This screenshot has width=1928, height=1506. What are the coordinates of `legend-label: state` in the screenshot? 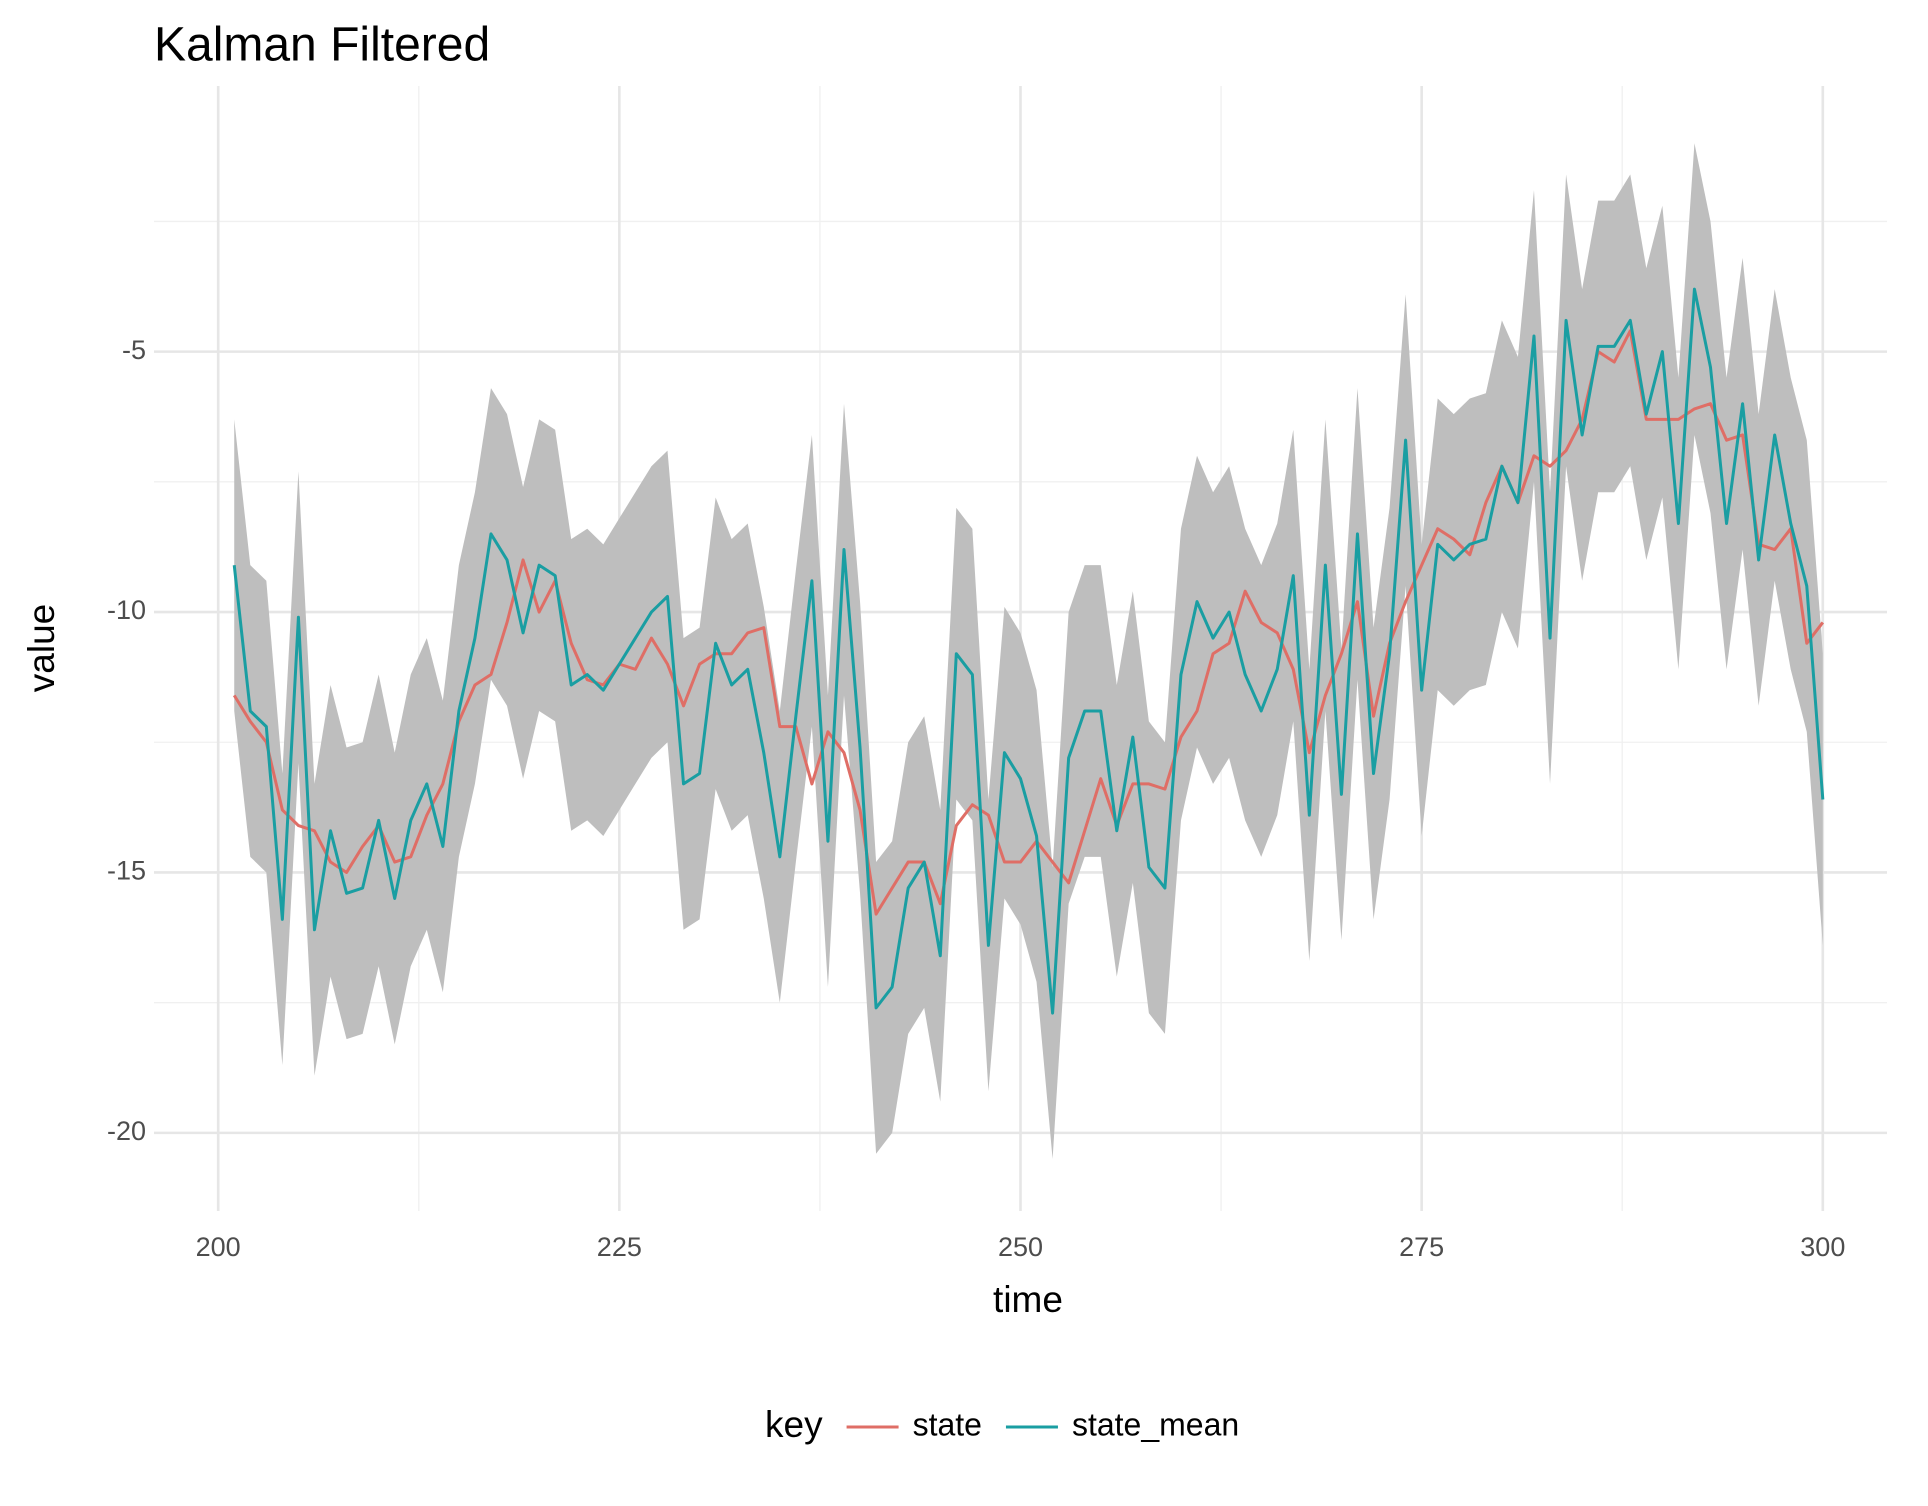 It's located at (947, 1424).